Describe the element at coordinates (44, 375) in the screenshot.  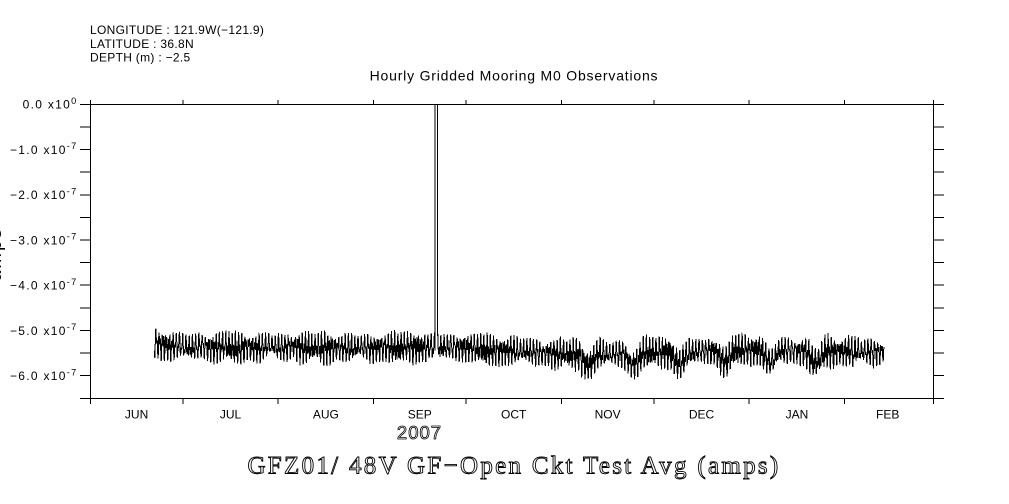
I see `svg-text: −6.0 x10-7` at that location.